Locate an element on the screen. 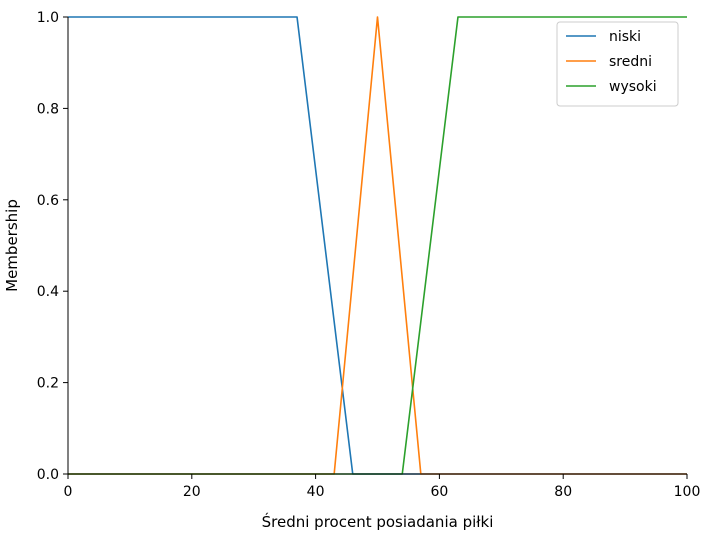  legend-label-wysoki: wysoki is located at coordinates (633, 87).